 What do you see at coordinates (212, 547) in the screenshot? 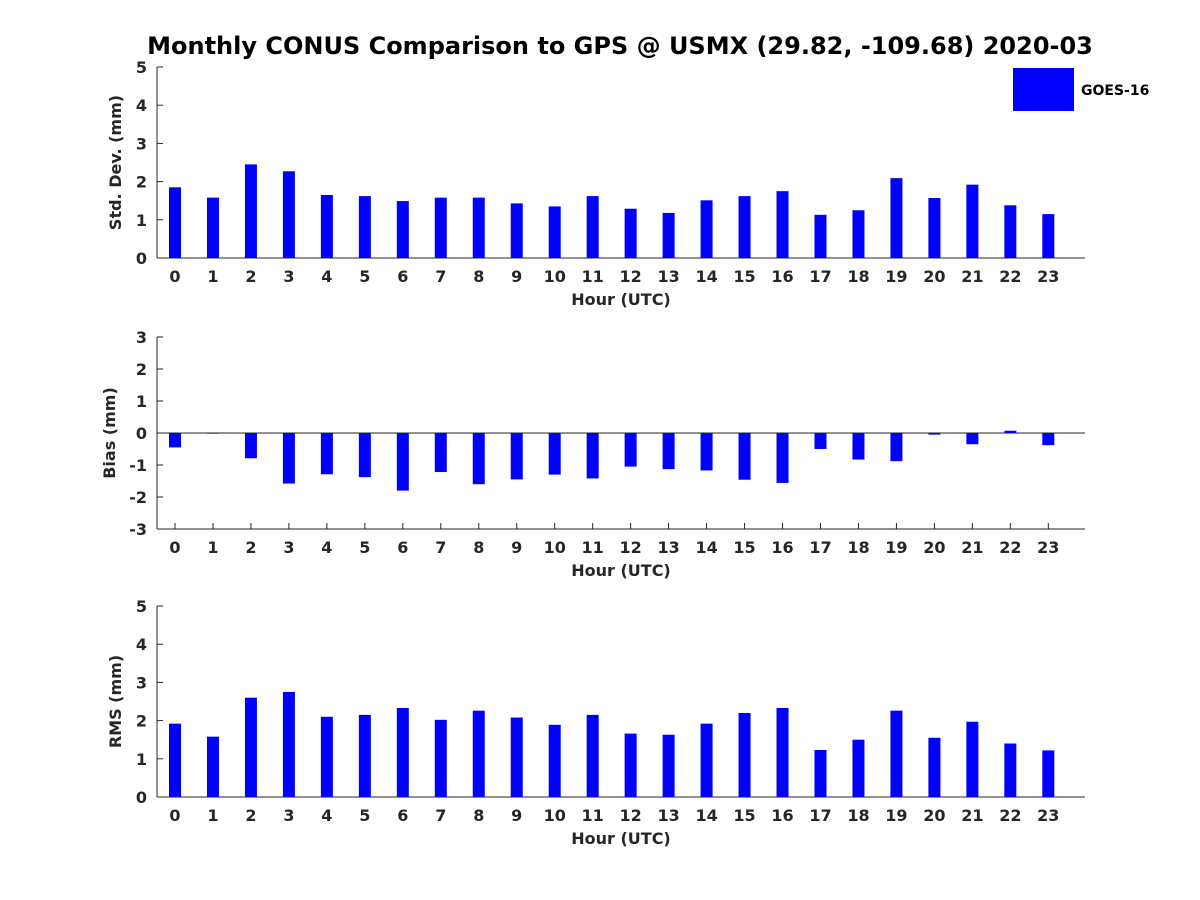
I see `bias-x-tick-label: 1` at bounding box center [212, 547].